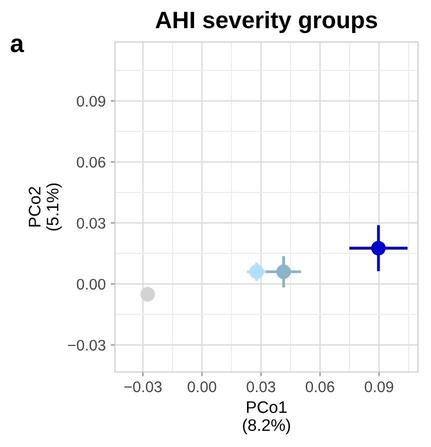 This screenshot has height=447, width=431. I want to click on y-tick-label: 0.09, so click(91, 101).